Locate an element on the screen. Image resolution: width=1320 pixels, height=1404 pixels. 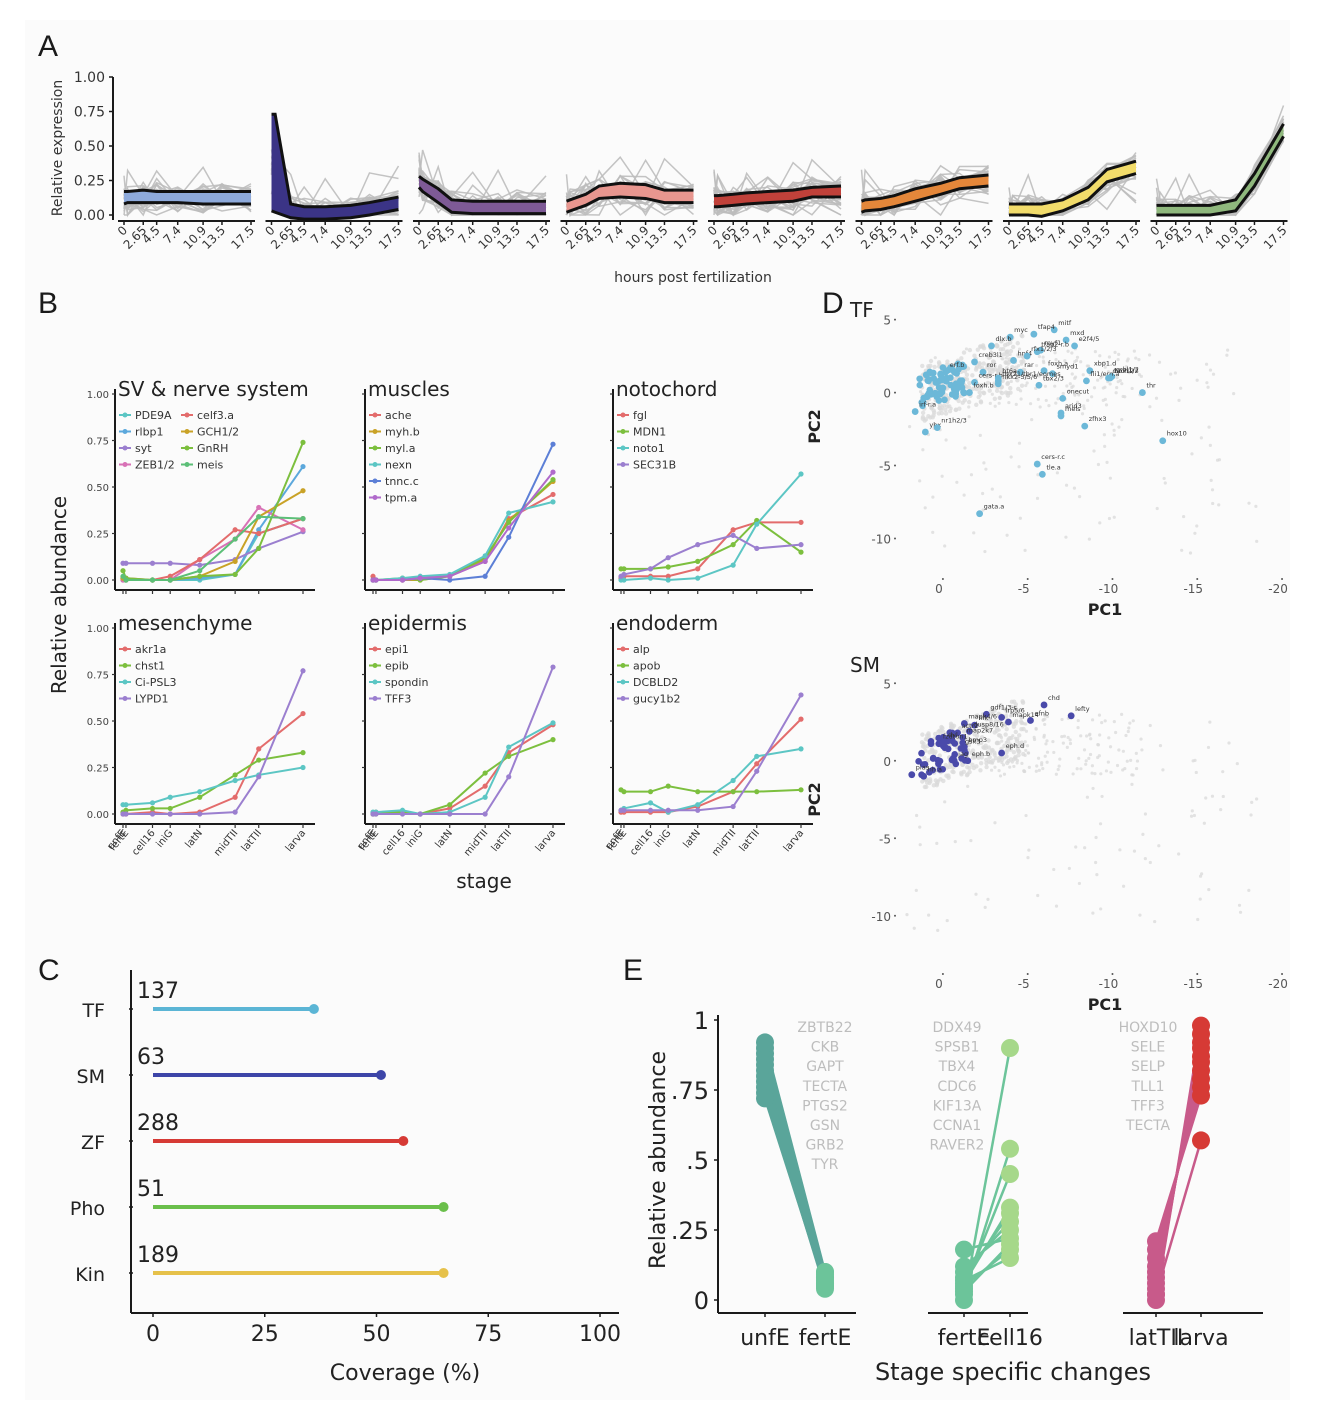
legend-label: TFF3 is located at coordinates (397, 699).